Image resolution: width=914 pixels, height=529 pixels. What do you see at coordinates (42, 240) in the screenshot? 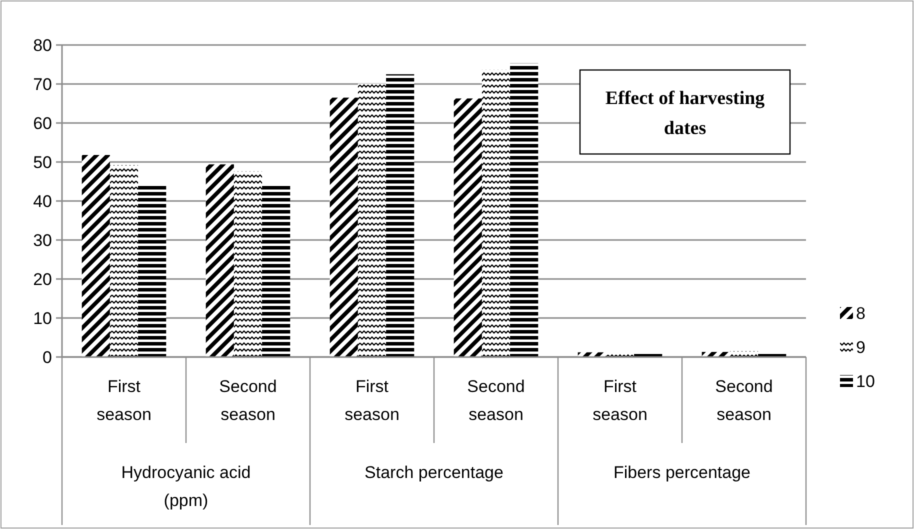
I see `y-tick-label: 30` at bounding box center [42, 240].